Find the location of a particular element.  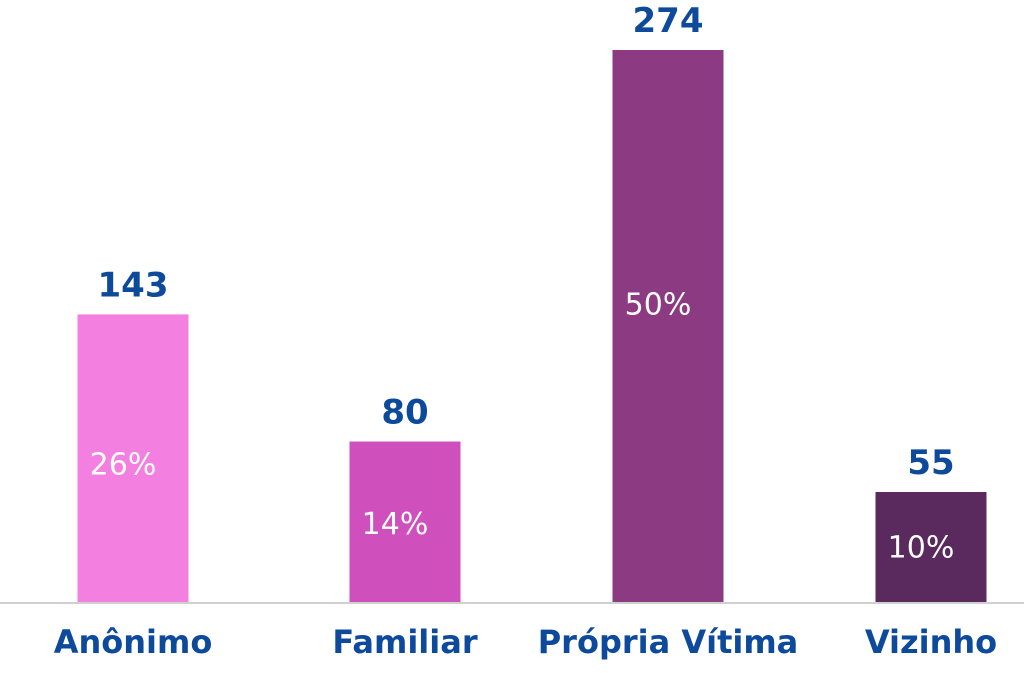

bar-anonimo is located at coordinates (133, 458).